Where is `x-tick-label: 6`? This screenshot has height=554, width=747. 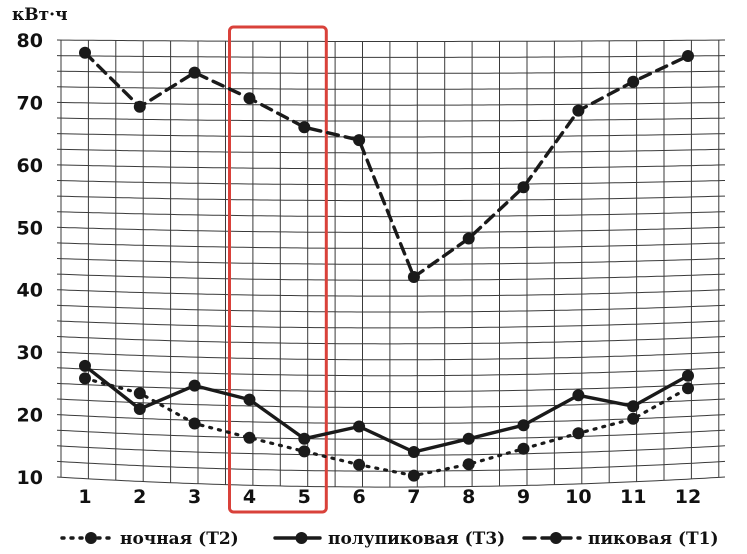
x-tick-label: 6 is located at coordinates (358, 497).